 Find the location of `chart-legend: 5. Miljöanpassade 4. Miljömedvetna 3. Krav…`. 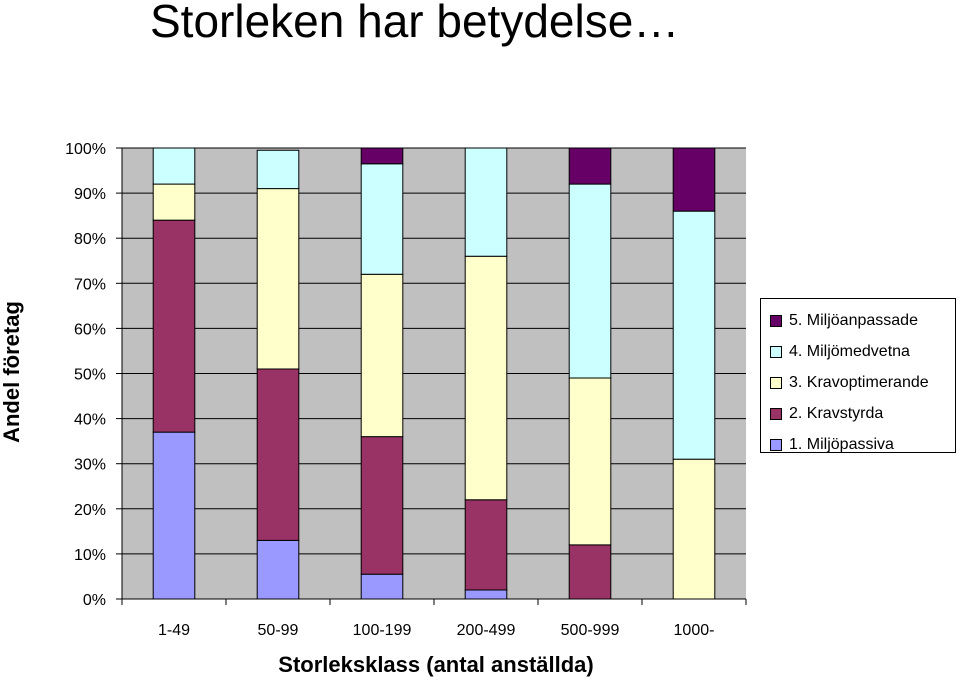

chart-legend: 5. Miljöanpassade 4. Miljömedvetna 3. Krav… is located at coordinates (858, 375).